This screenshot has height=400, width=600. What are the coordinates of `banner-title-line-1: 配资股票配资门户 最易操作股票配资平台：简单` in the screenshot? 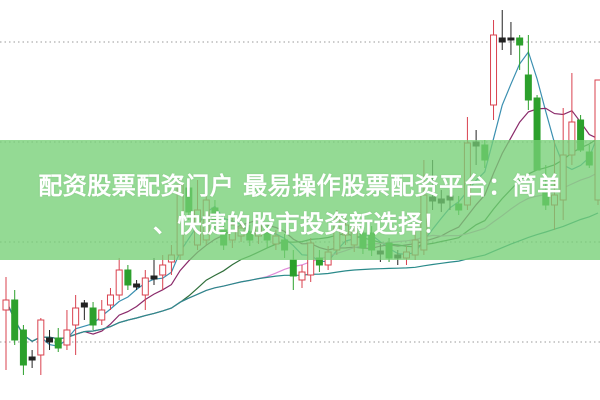 It's located at (300, 186).